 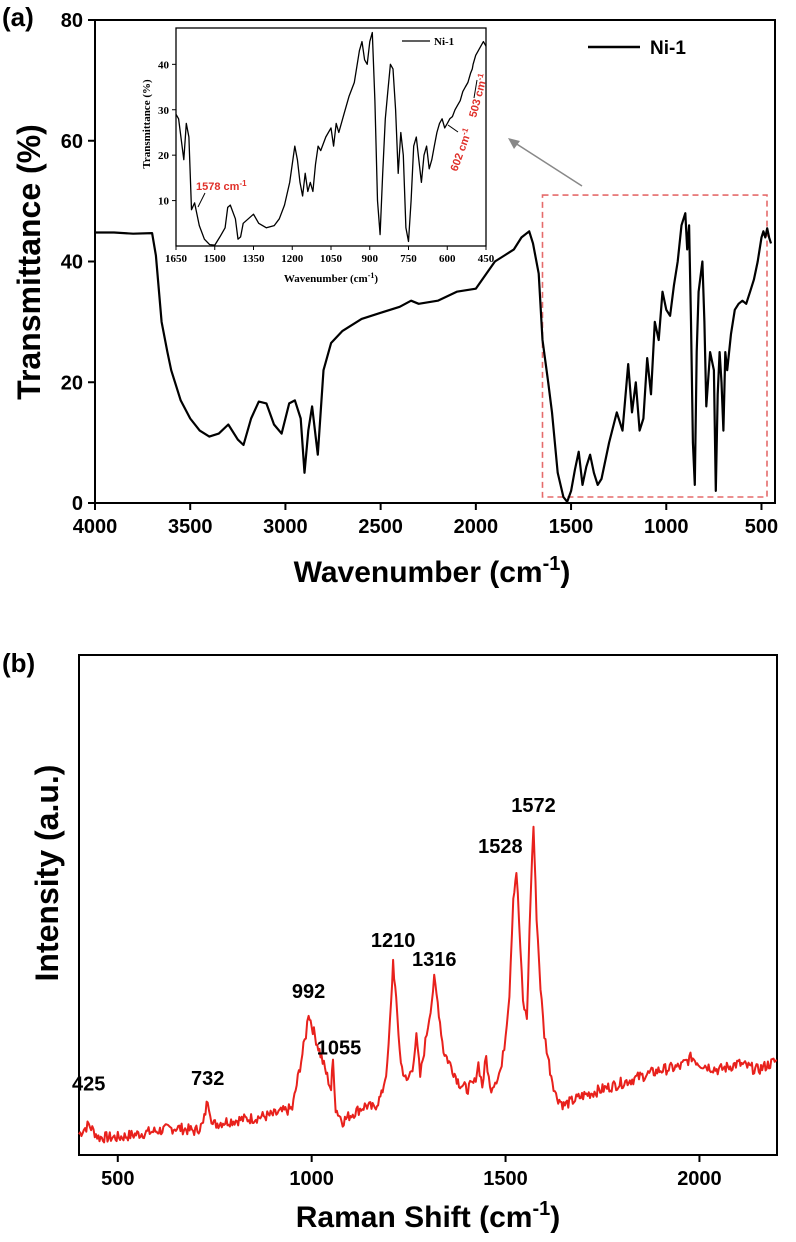 What do you see at coordinates (207, 1079) in the screenshot?
I see `raman-peak-label: 732` at bounding box center [207, 1079].